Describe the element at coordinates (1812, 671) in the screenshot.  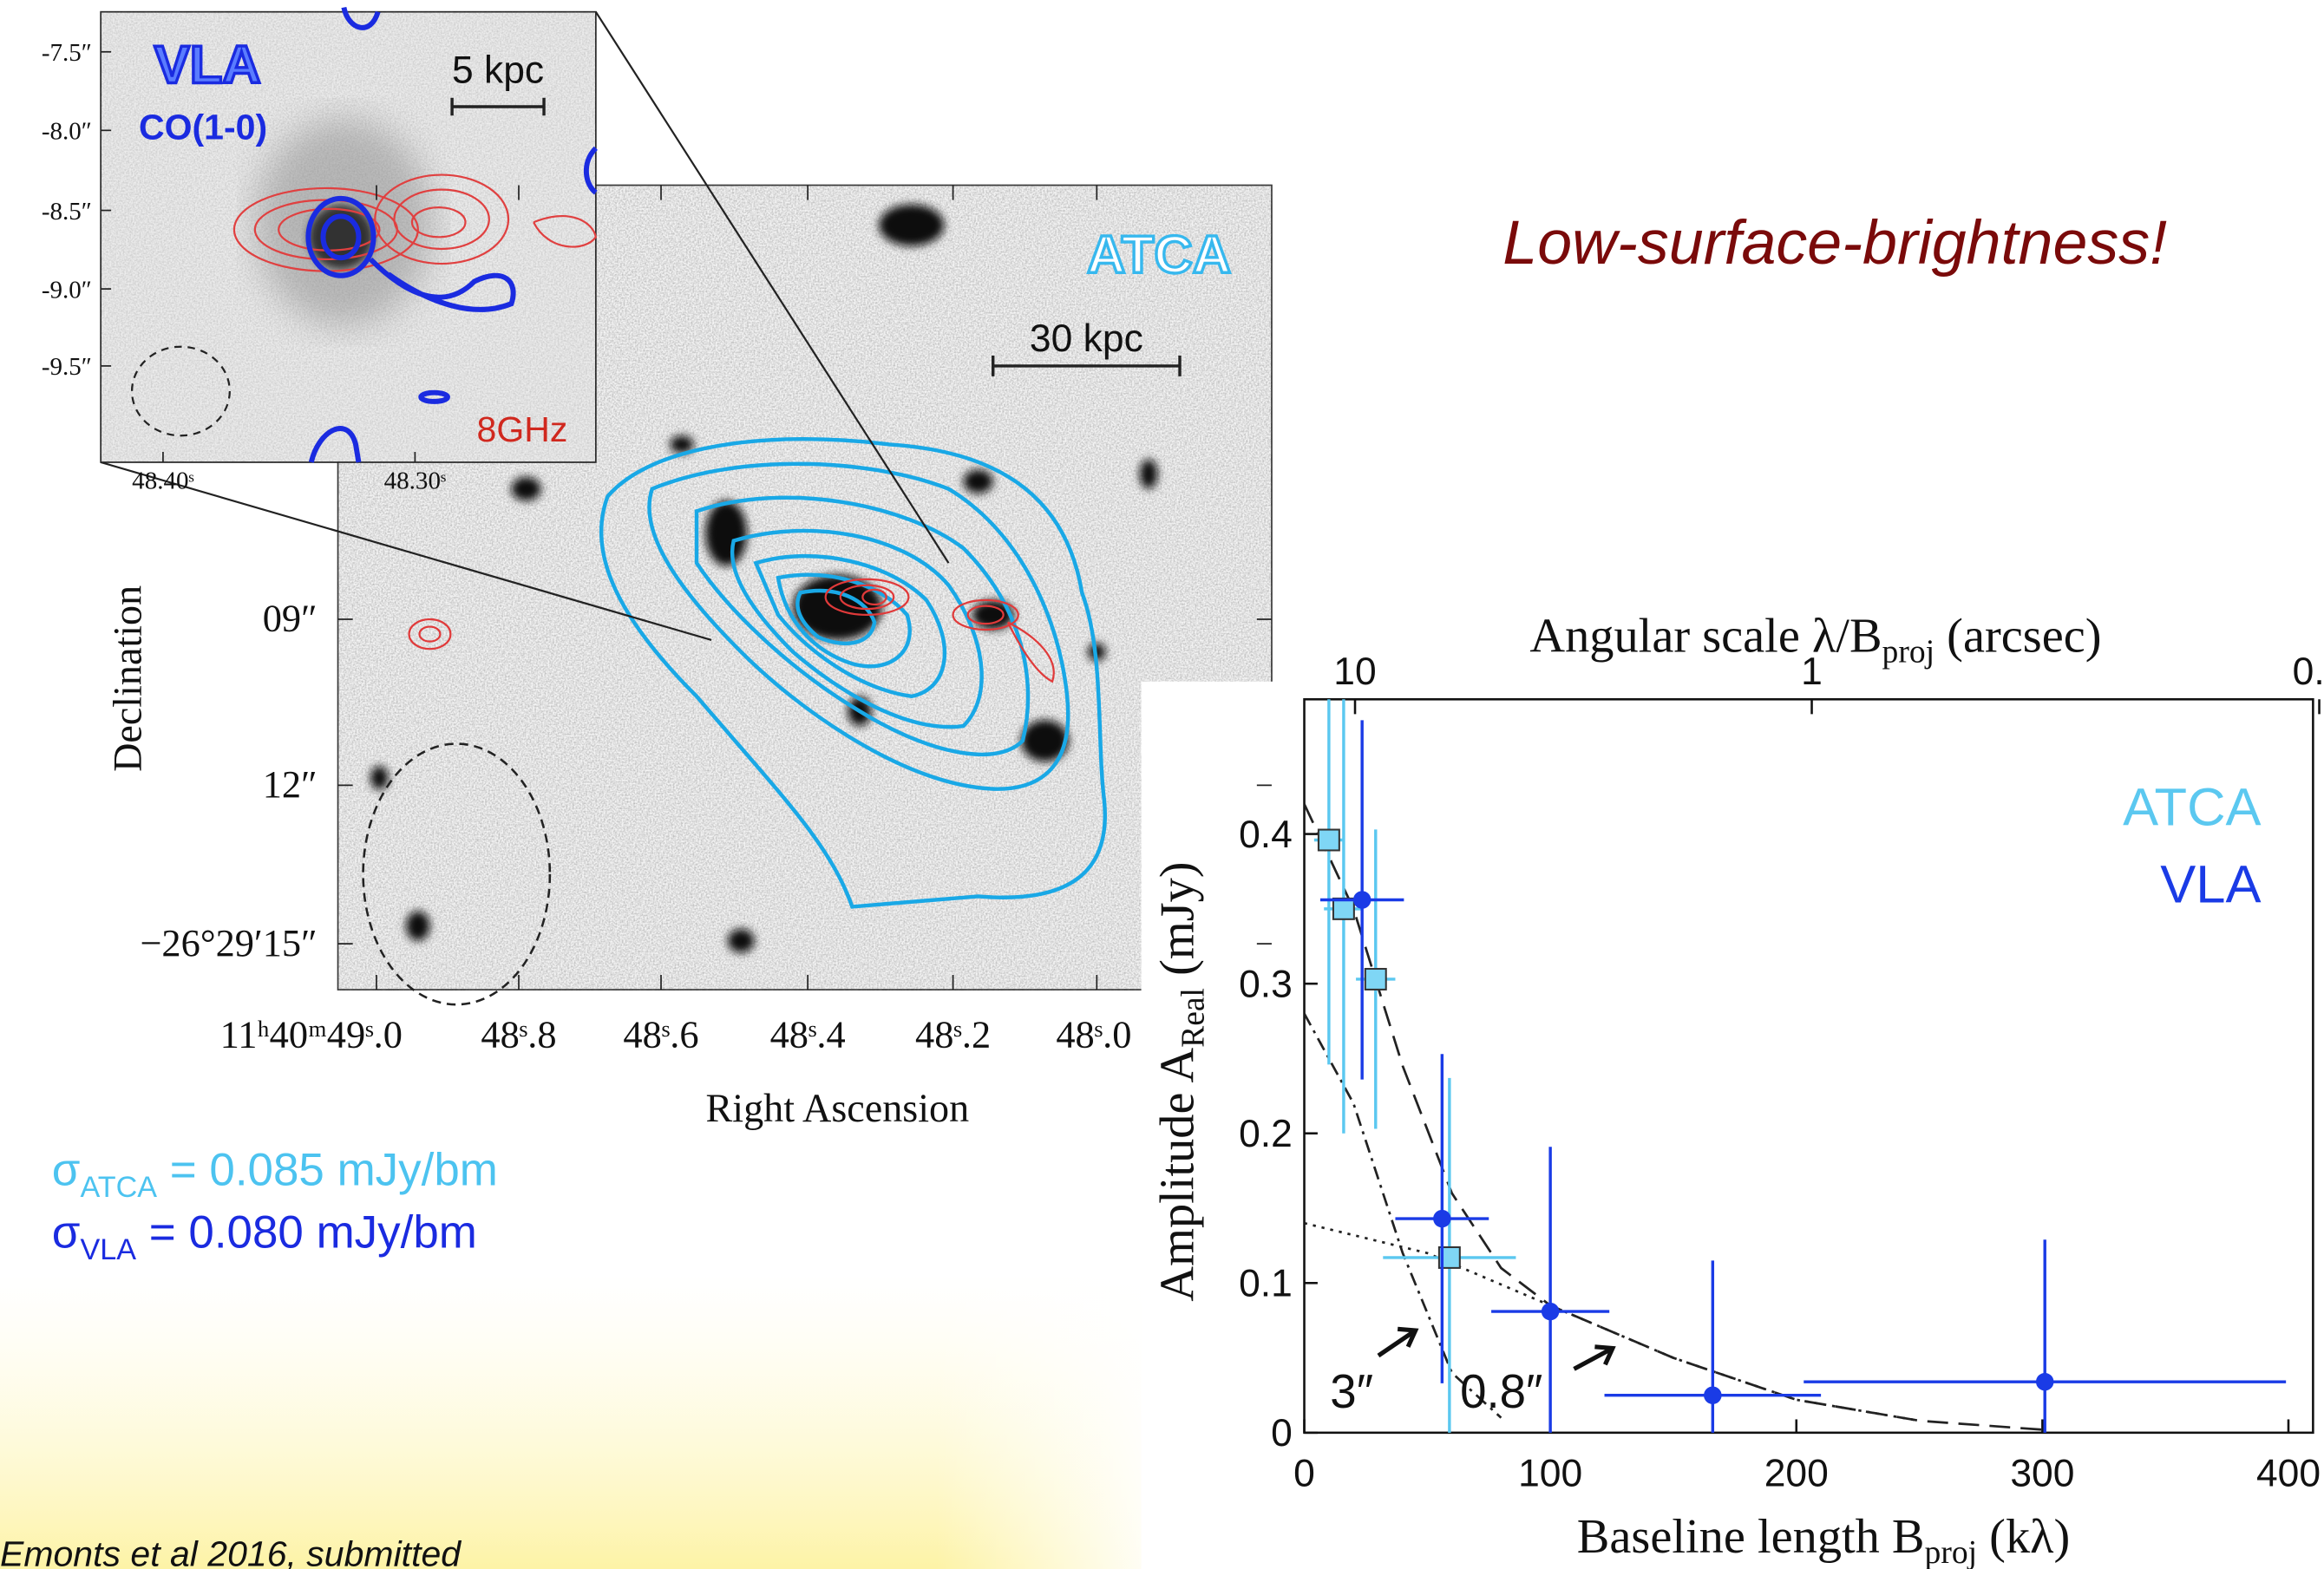
I see `x2-tick-label: 1` at that location.